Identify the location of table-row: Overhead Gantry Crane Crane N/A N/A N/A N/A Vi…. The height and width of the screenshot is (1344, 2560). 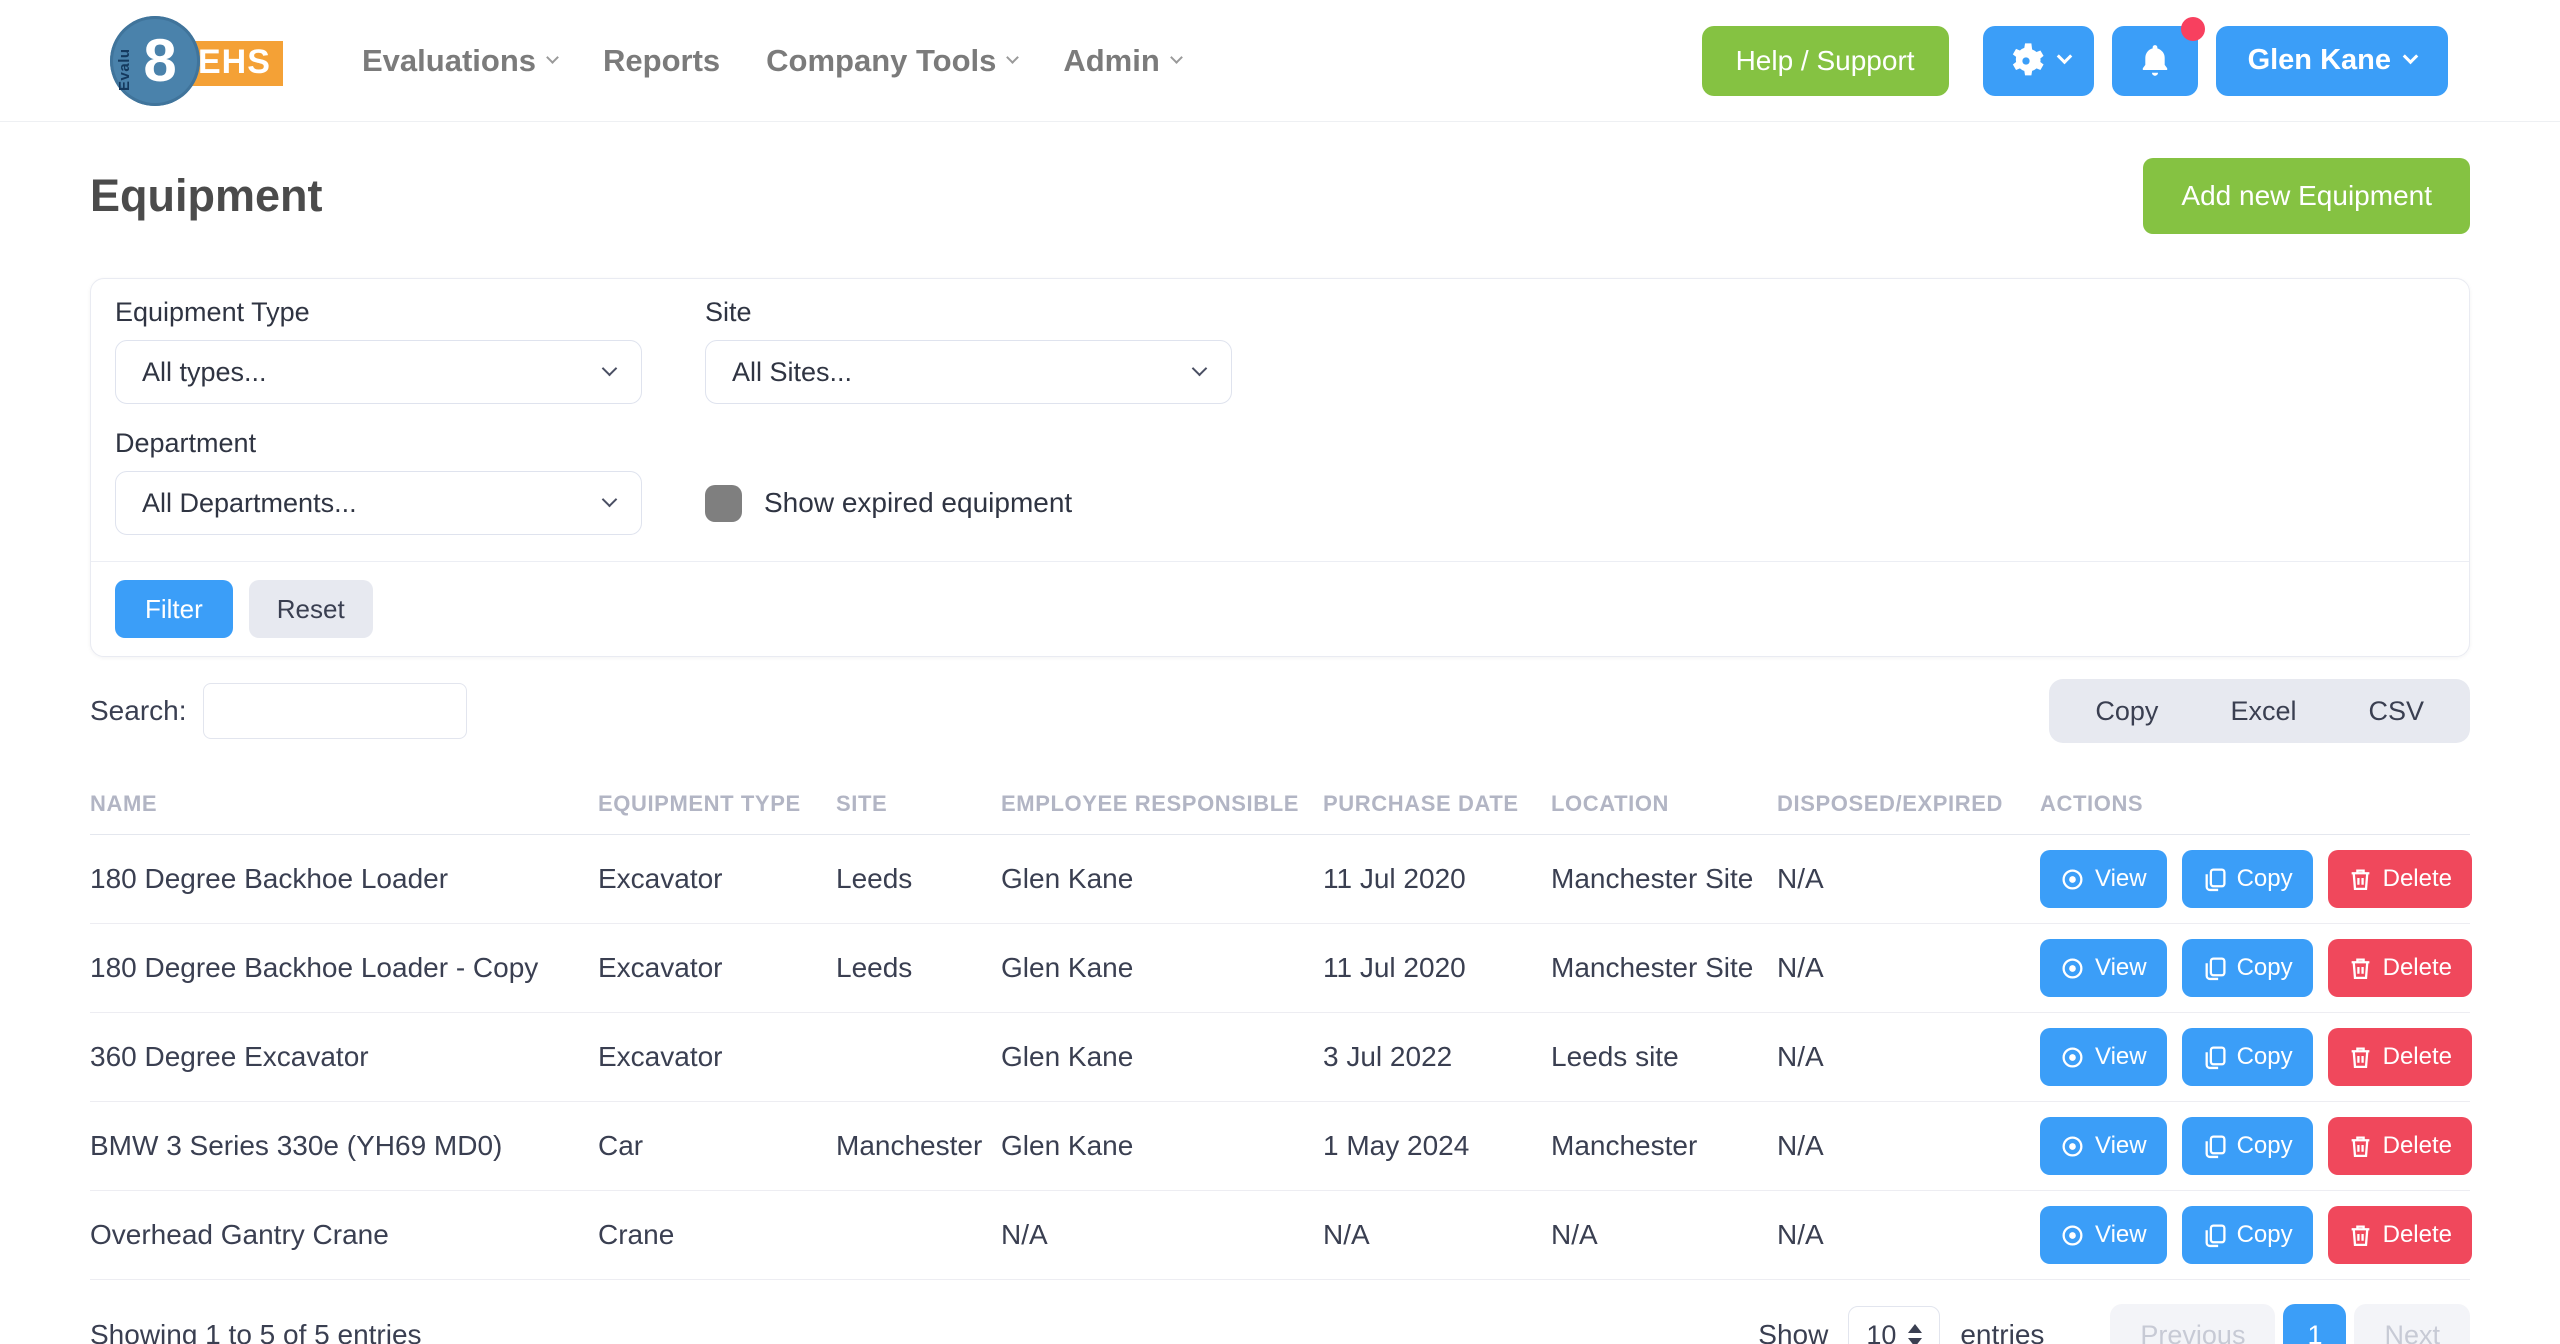
(1281, 1235).